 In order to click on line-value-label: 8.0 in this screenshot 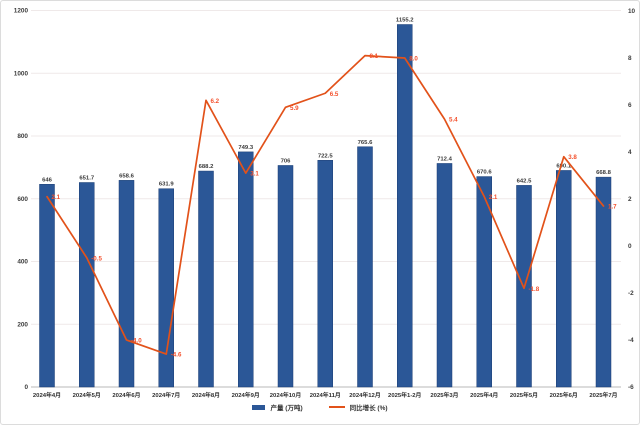, I will do `click(413, 59)`.